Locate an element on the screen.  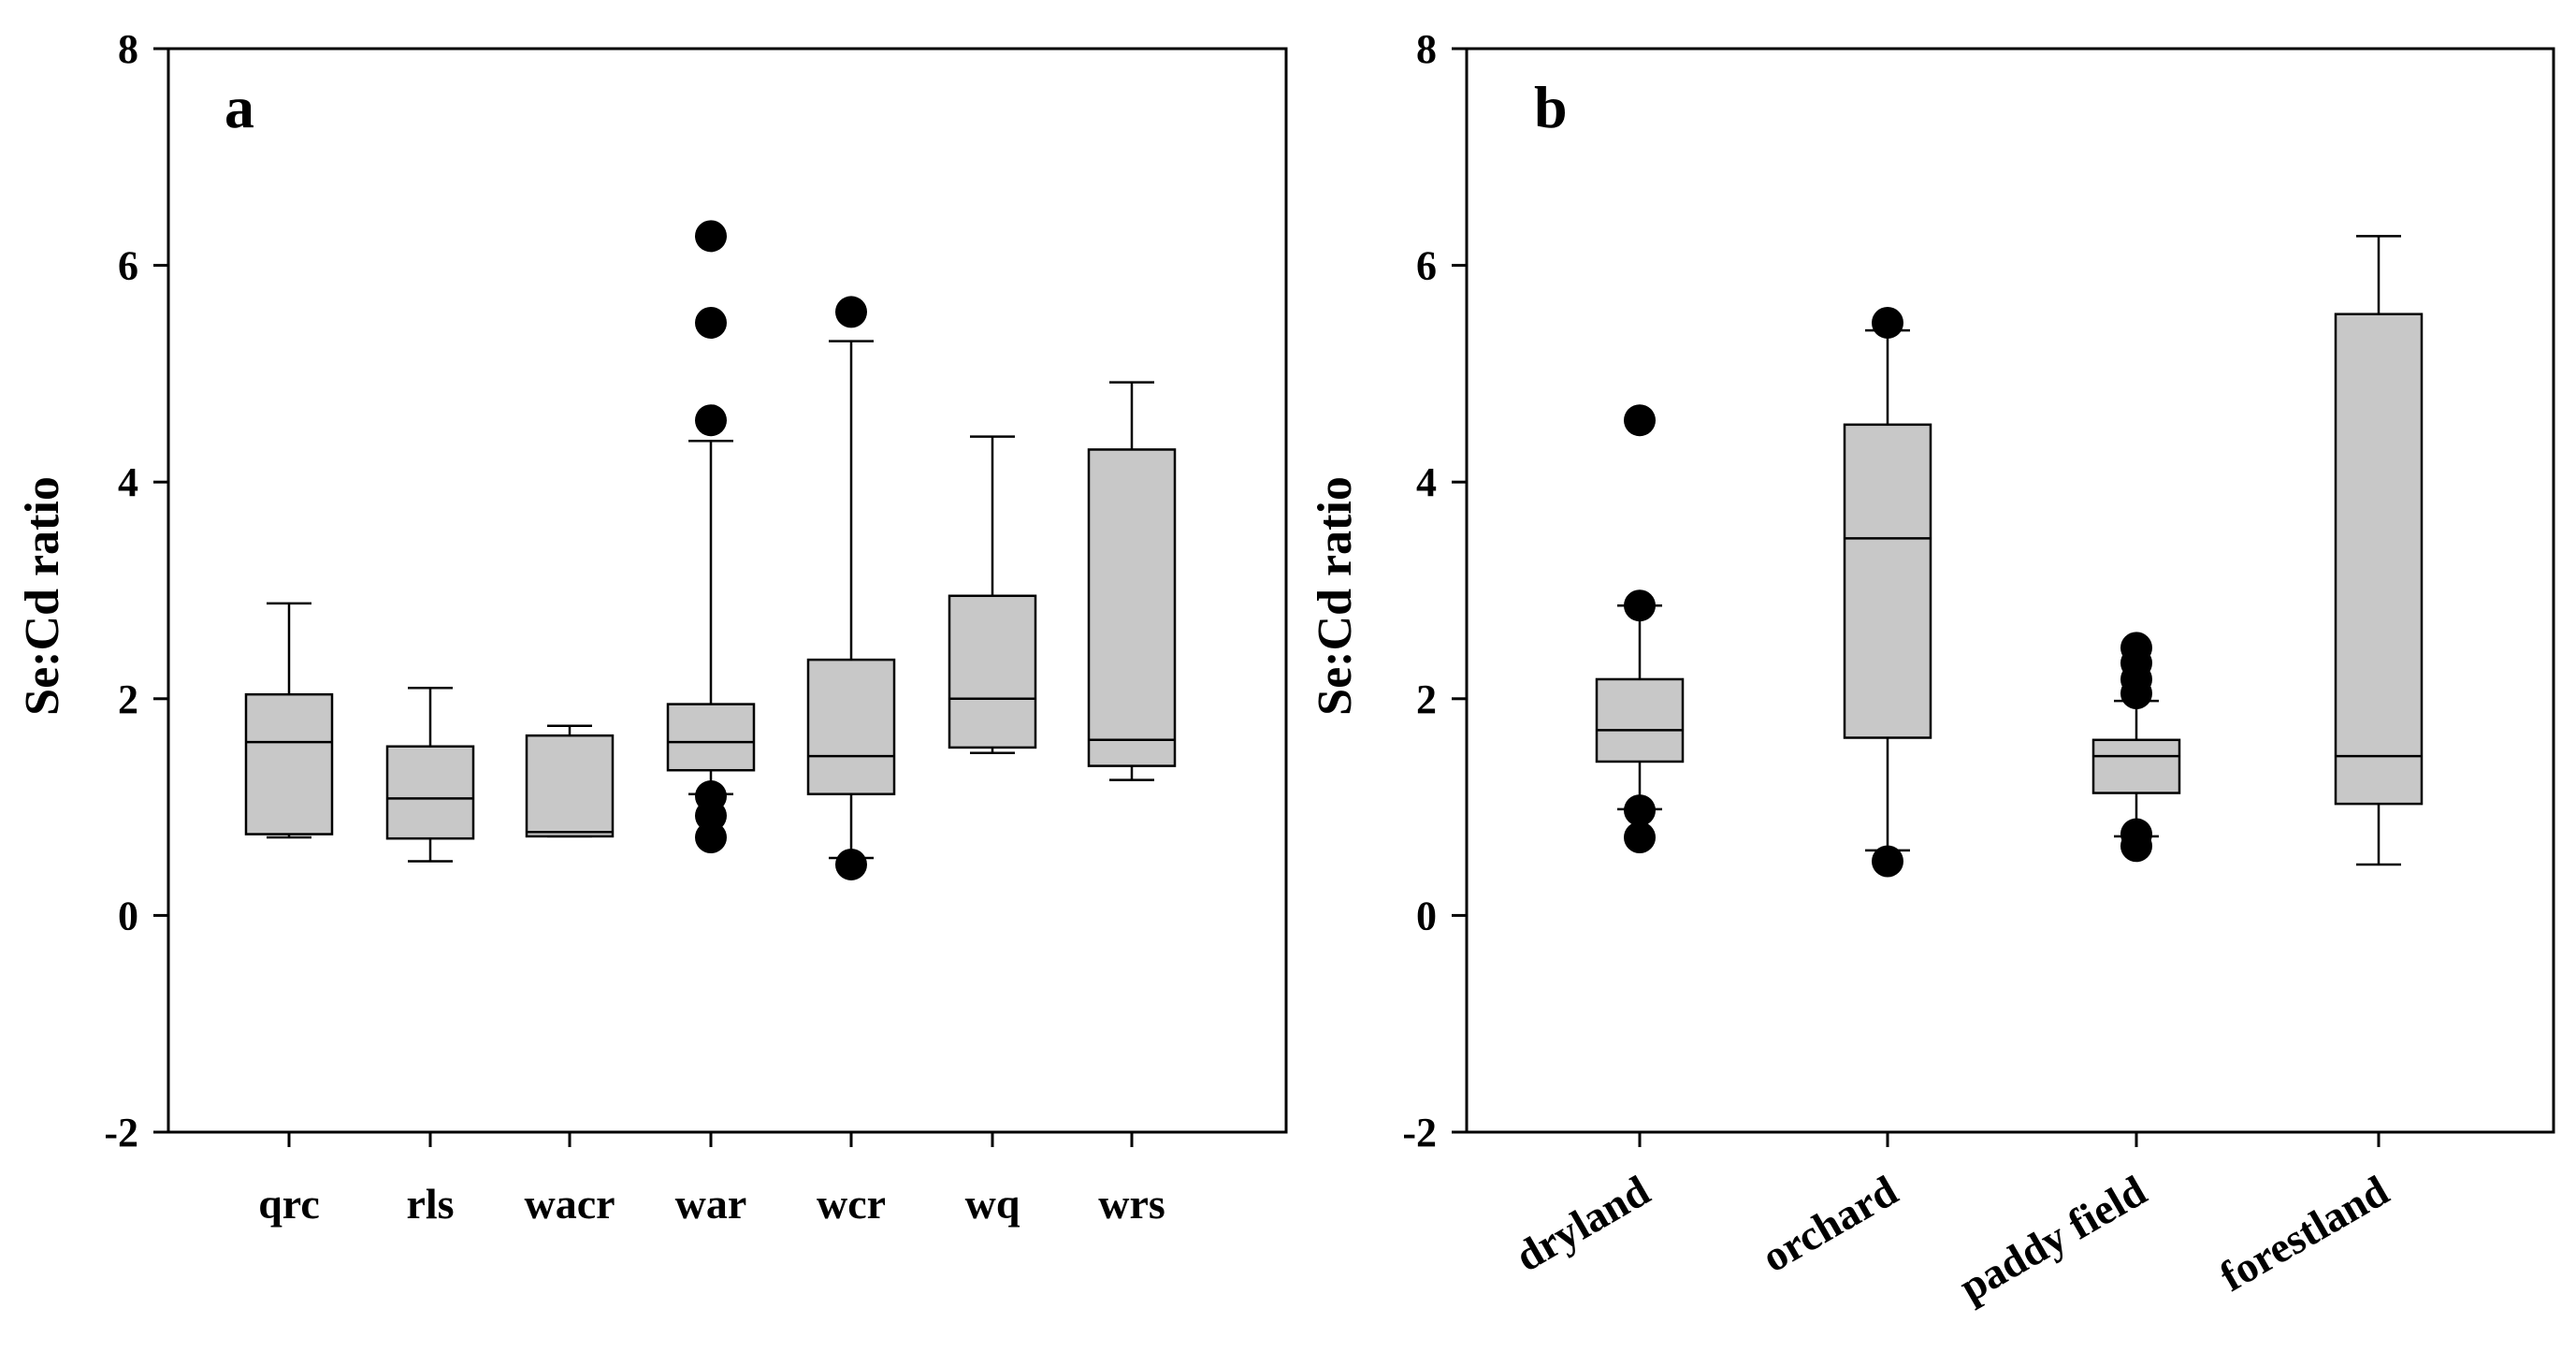
panel-b-y-tick-label--2: -2 is located at coordinates (1419, 1133).